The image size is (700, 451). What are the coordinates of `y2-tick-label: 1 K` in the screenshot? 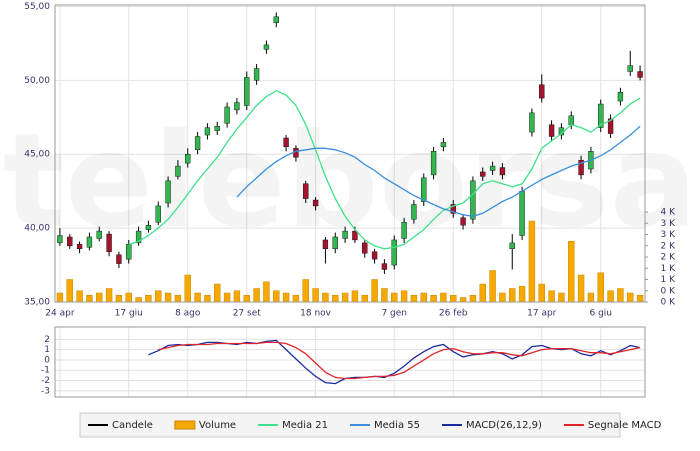 It's located at (669, 269).